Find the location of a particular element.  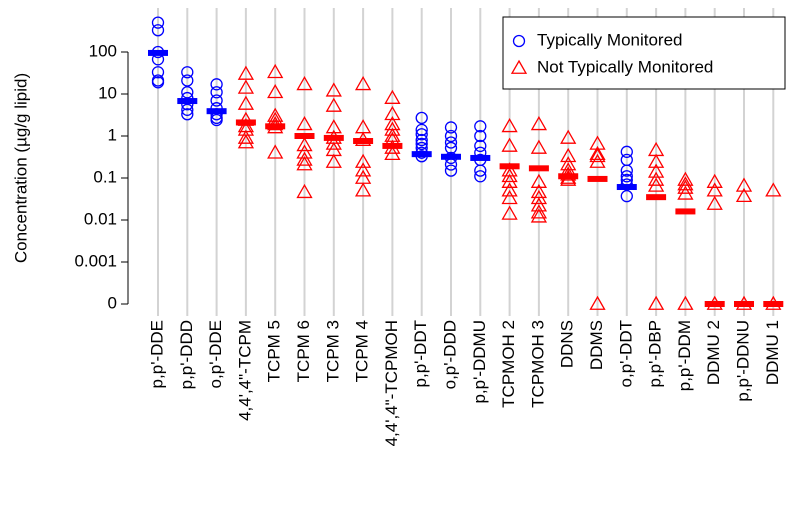

x-tick-label: p,p'-DDNU is located at coordinates (742, 361).